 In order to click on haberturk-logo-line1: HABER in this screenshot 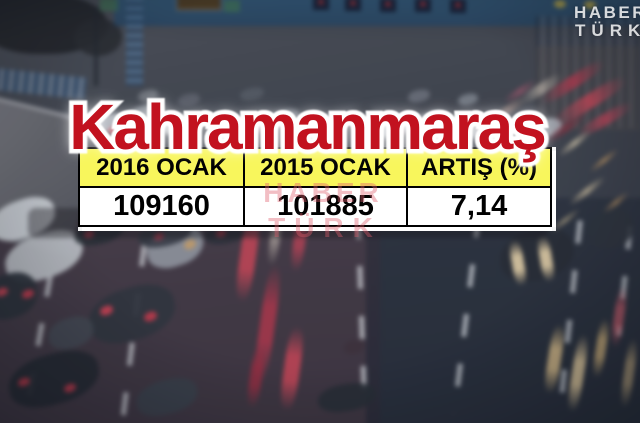, I will do `click(607, 12)`.